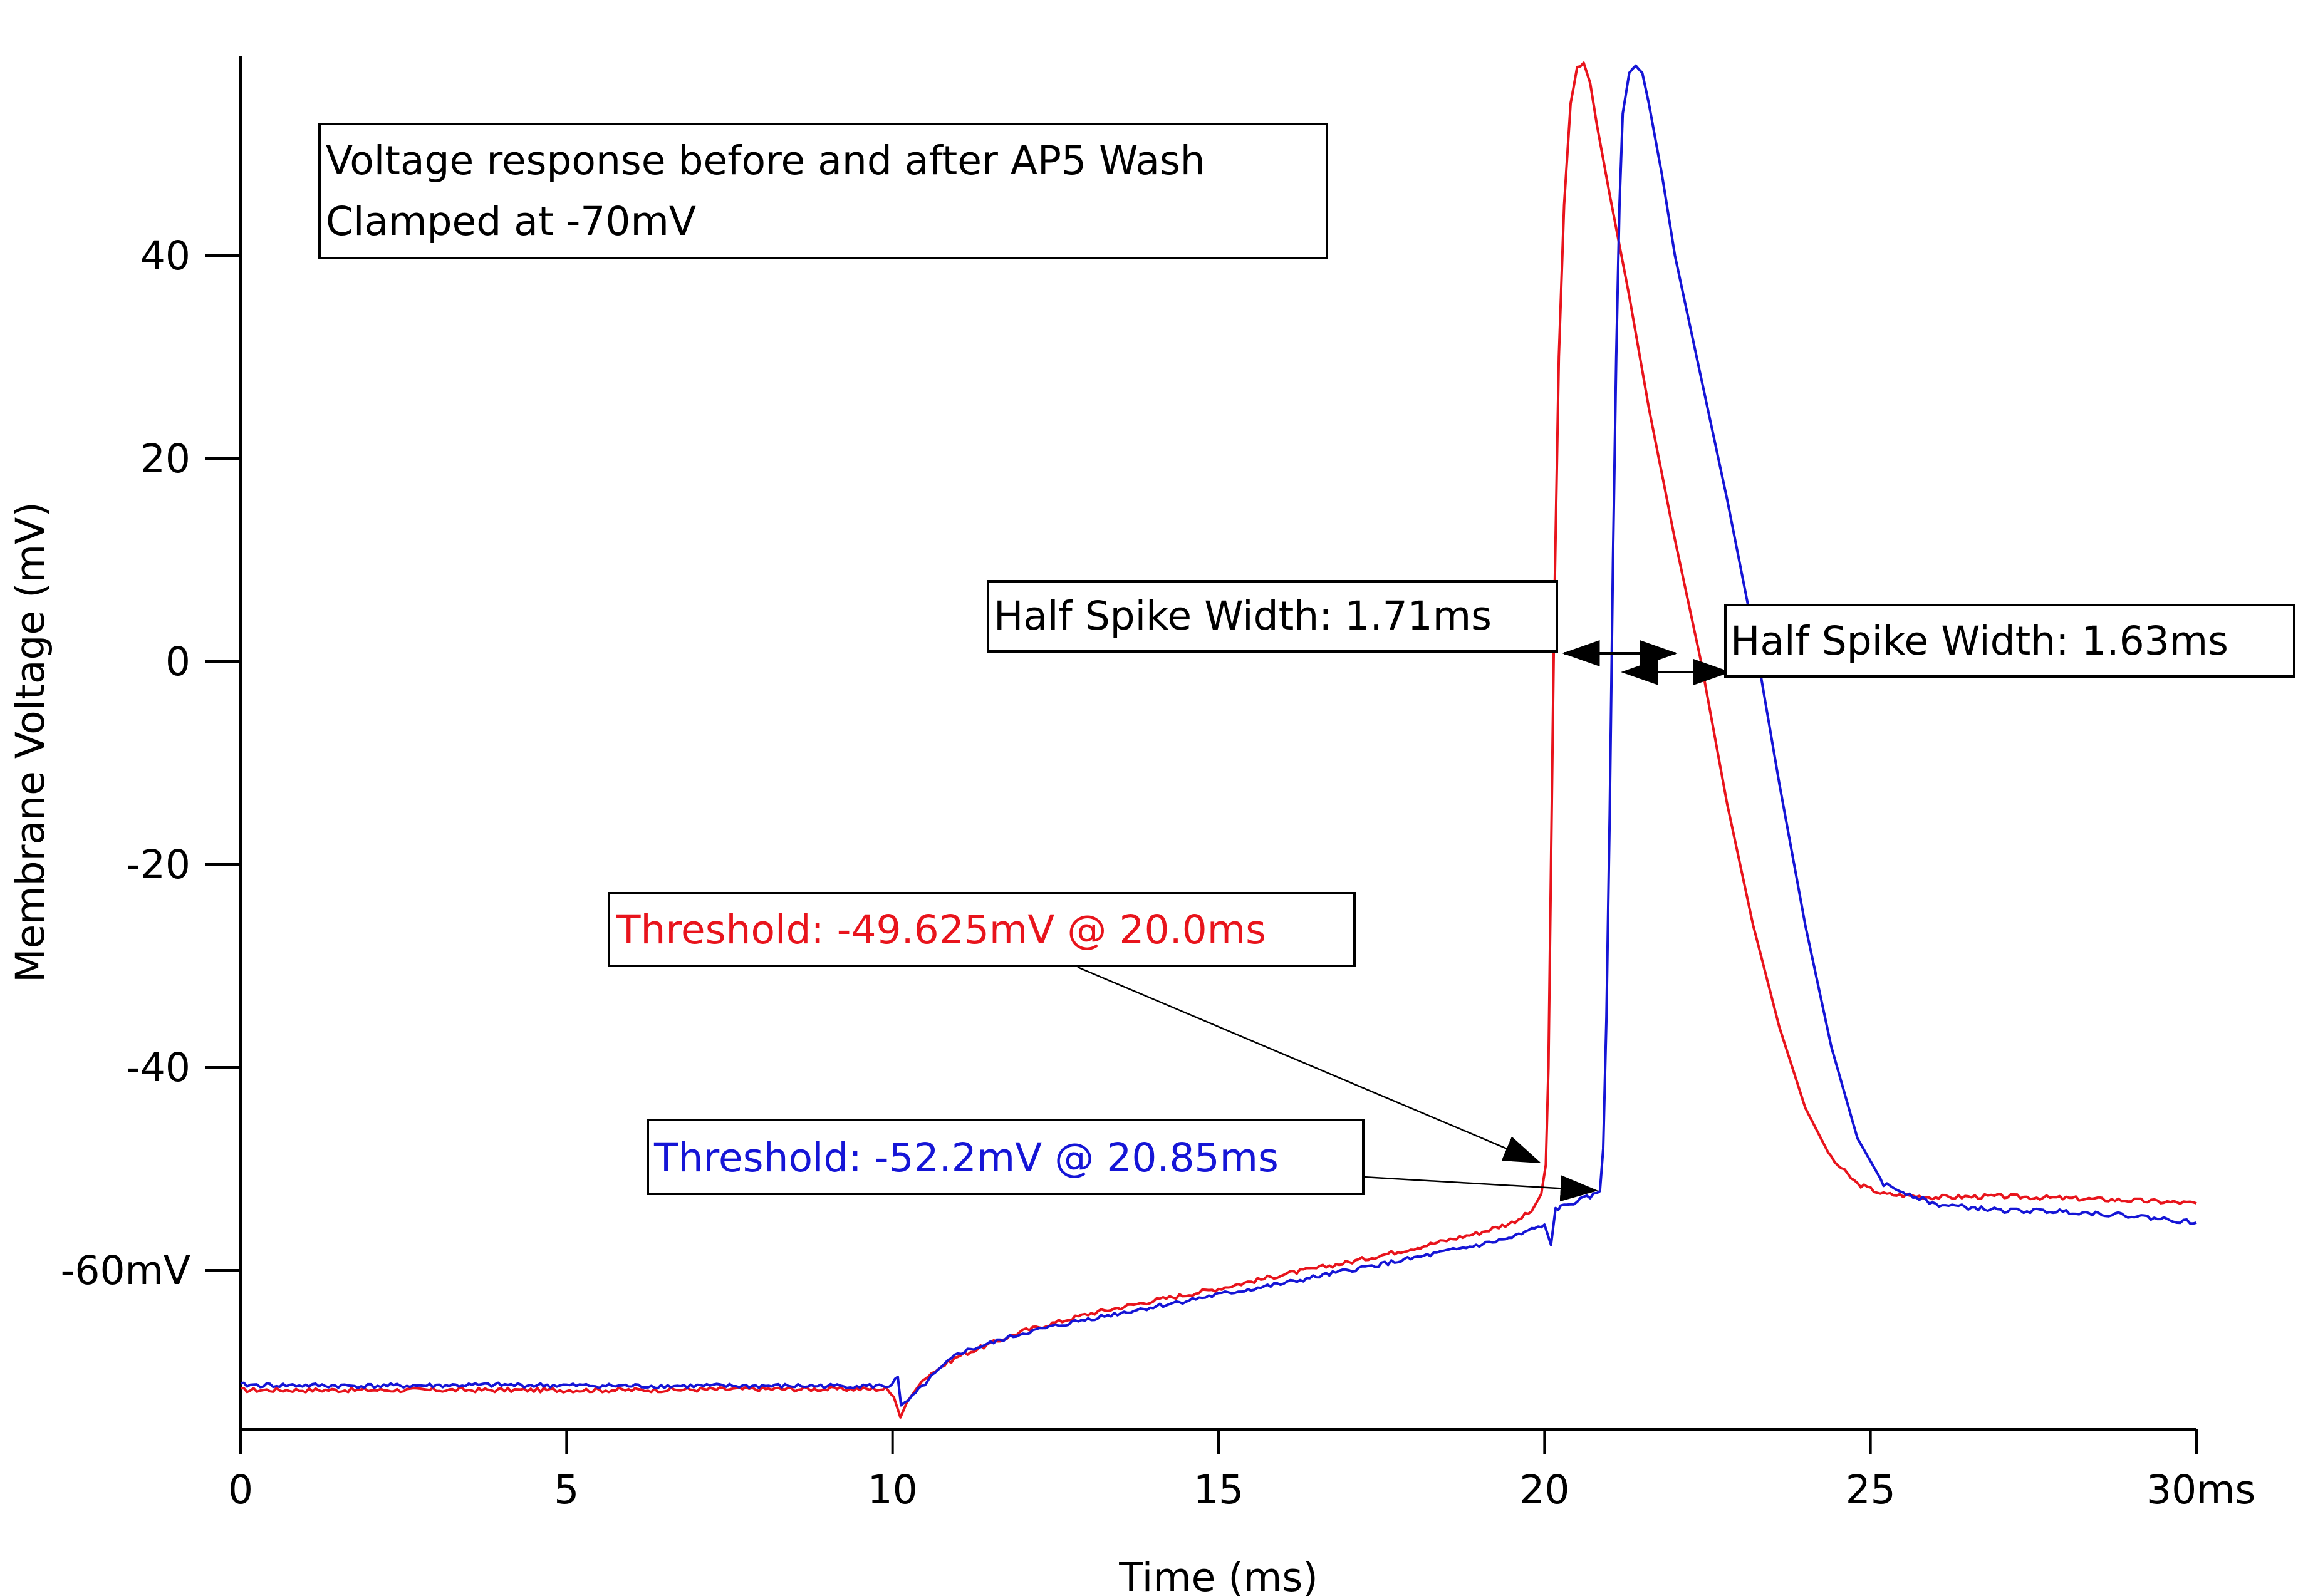 This screenshot has height=1596, width=2303. Describe the element at coordinates (158, 1068) in the screenshot. I see `y-tick-label: -40` at that location.